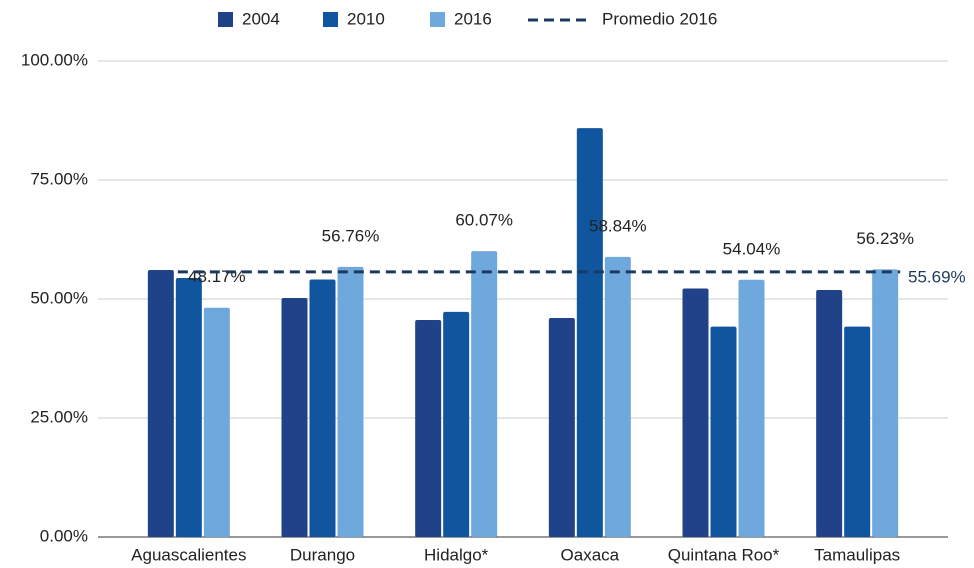 The image size is (974, 568). I want to click on x-tick-label: Oaxaca, so click(590, 554).